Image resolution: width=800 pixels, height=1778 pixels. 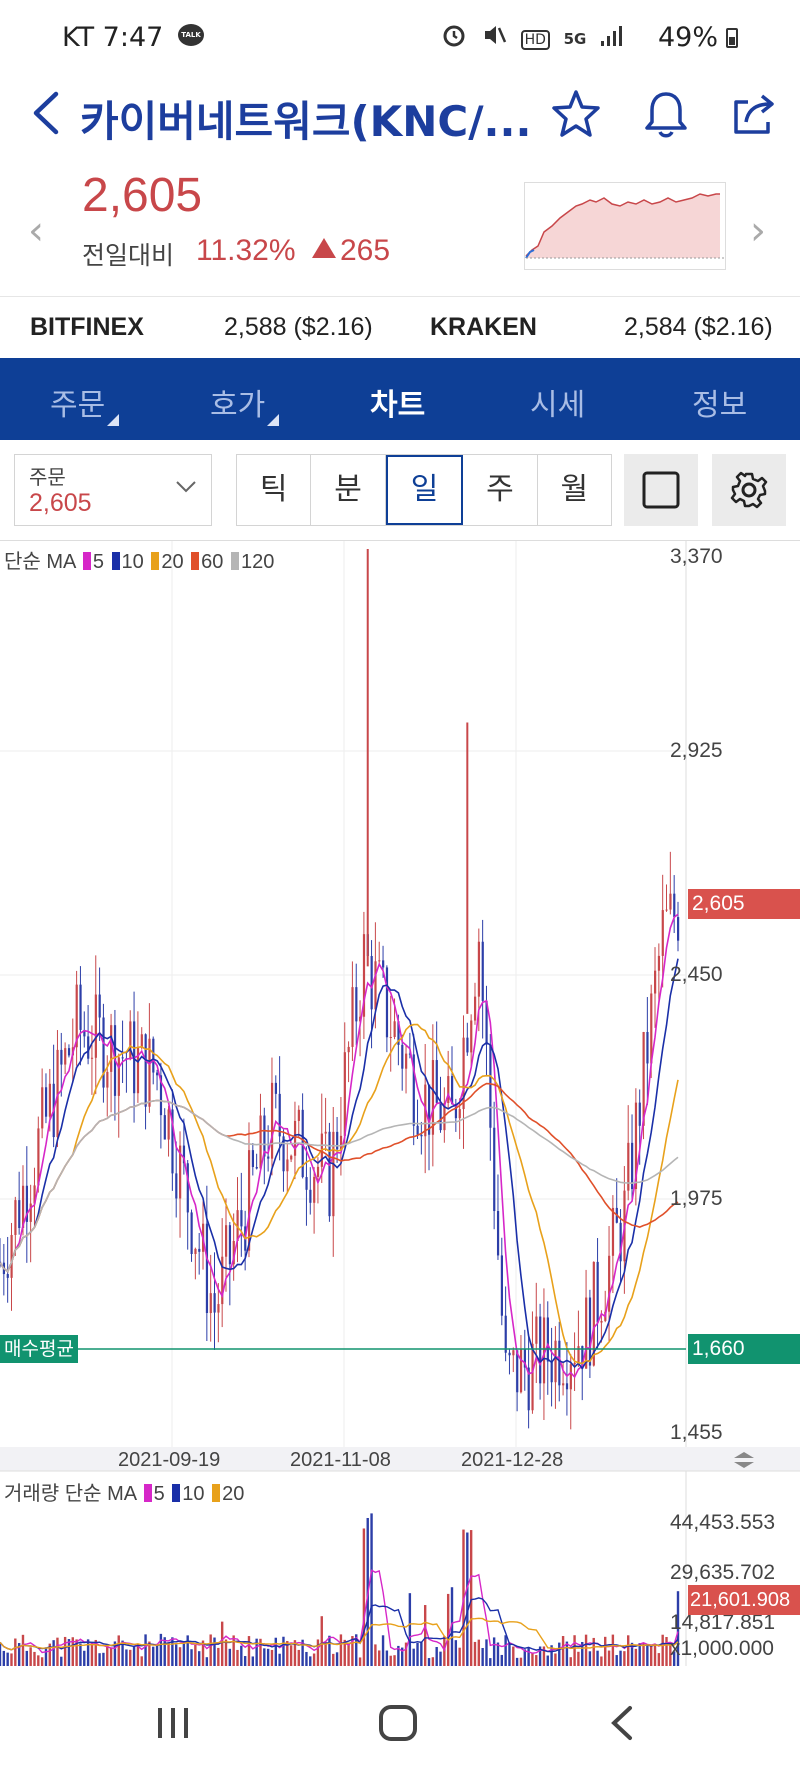 What do you see at coordinates (558, 405) in the screenshot?
I see `tab-market: 시세` at bounding box center [558, 405].